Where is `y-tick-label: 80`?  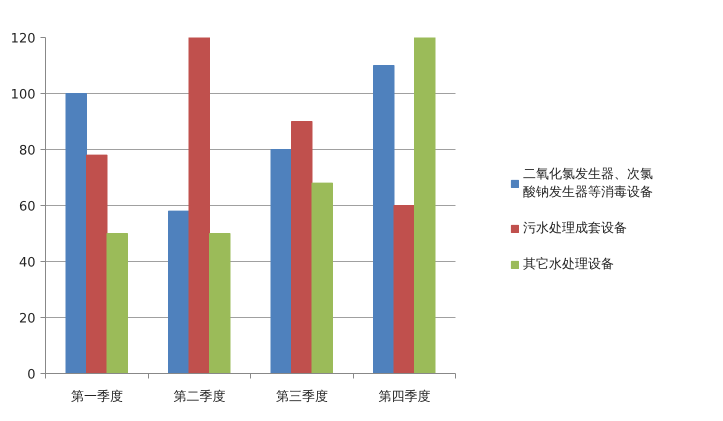
y-tick-label: 80 is located at coordinates (27, 151).